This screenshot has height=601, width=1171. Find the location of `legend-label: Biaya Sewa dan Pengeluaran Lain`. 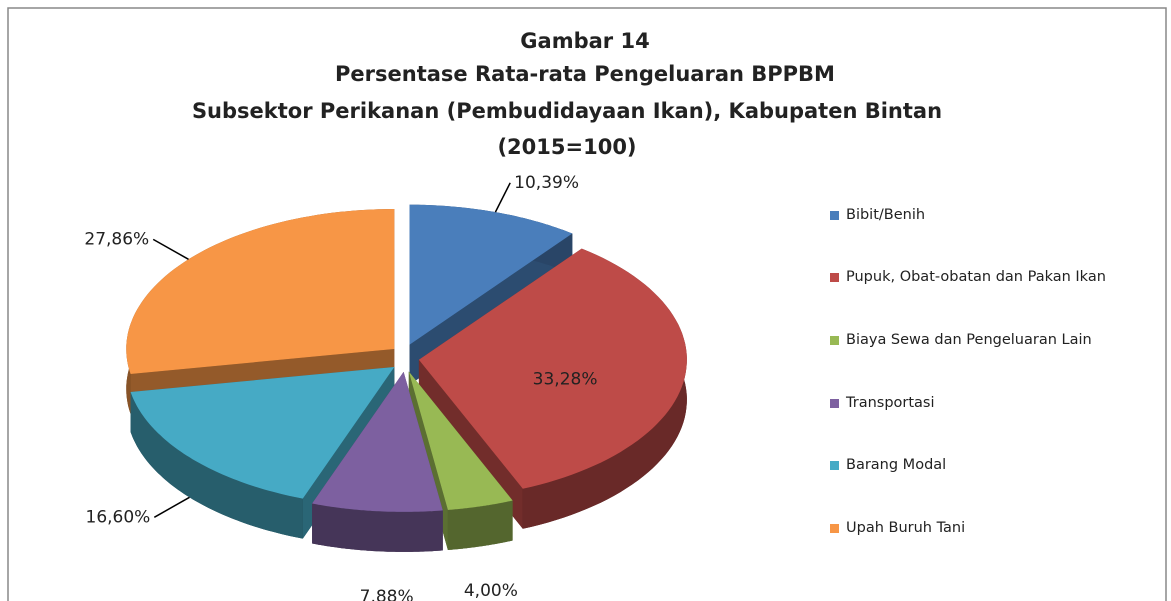

legend-label: Biaya Sewa dan Pengeluaran Lain is located at coordinates (969, 340).